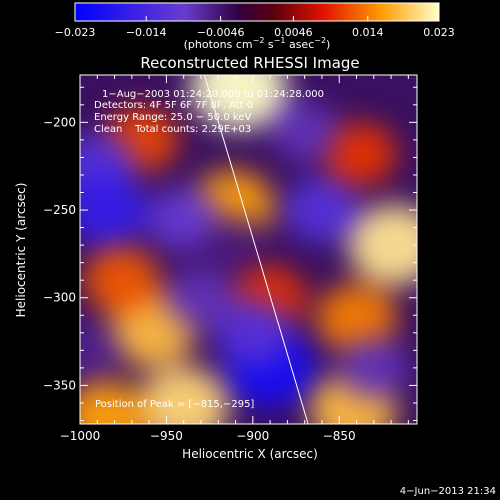 The height and width of the screenshot is (500, 500). What do you see at coordinates (59, 122) in the screenshot?
I see `y-tick-label: −200` at bounding box center [59, 122].